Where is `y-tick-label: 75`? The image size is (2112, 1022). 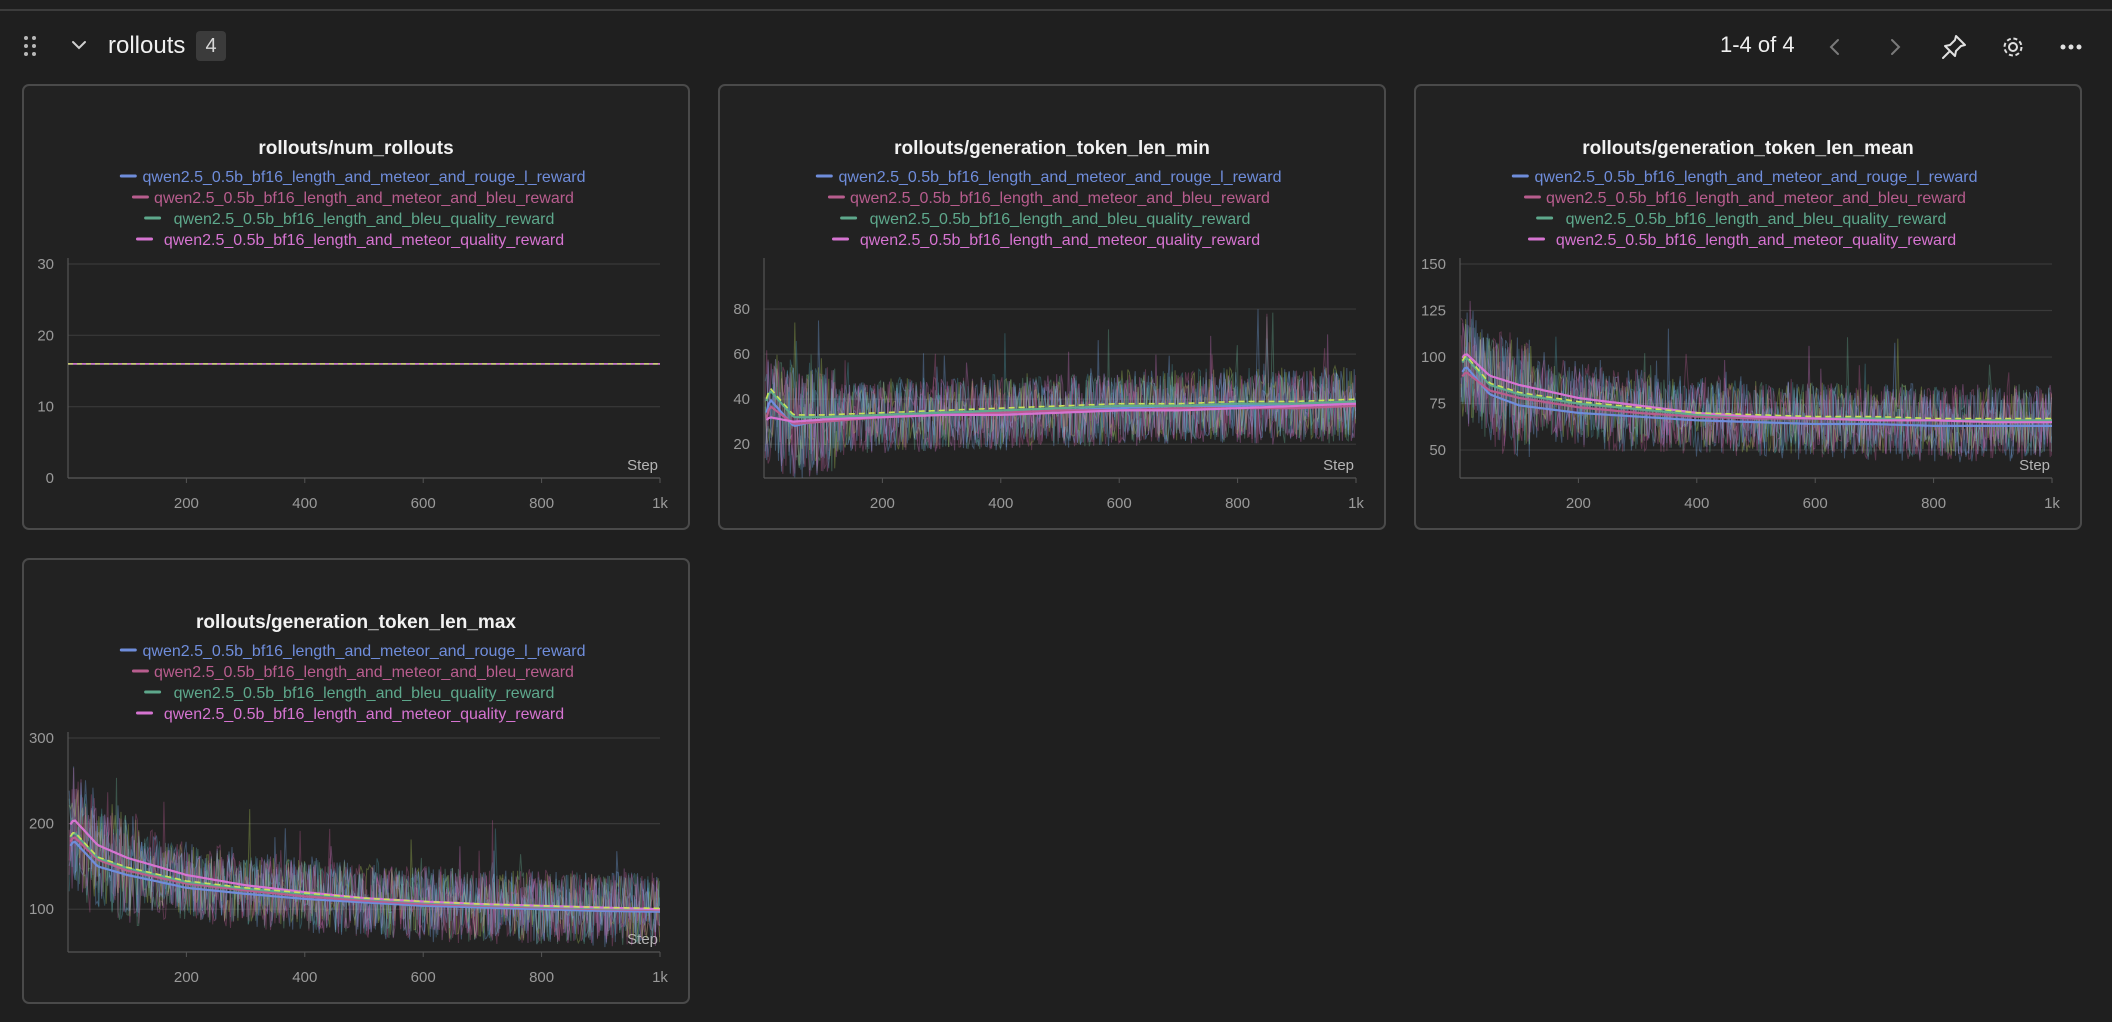
y-tick-label: 75 is located at coordinates (1437, 404).